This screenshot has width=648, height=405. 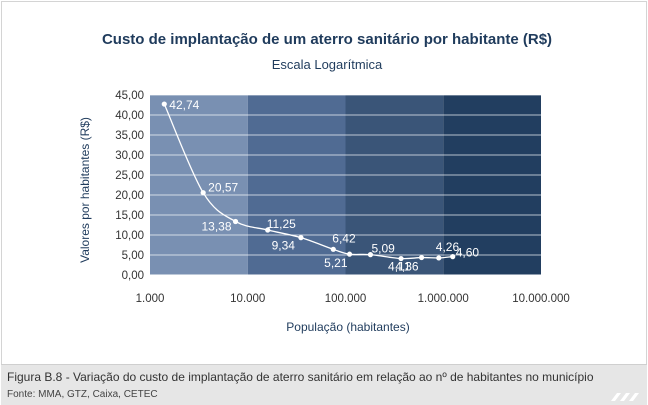 What do you see at coordinates (247, 299) in the screenshot?
I see `x-tick-label: 10.000` at bounding box center [247, 299].